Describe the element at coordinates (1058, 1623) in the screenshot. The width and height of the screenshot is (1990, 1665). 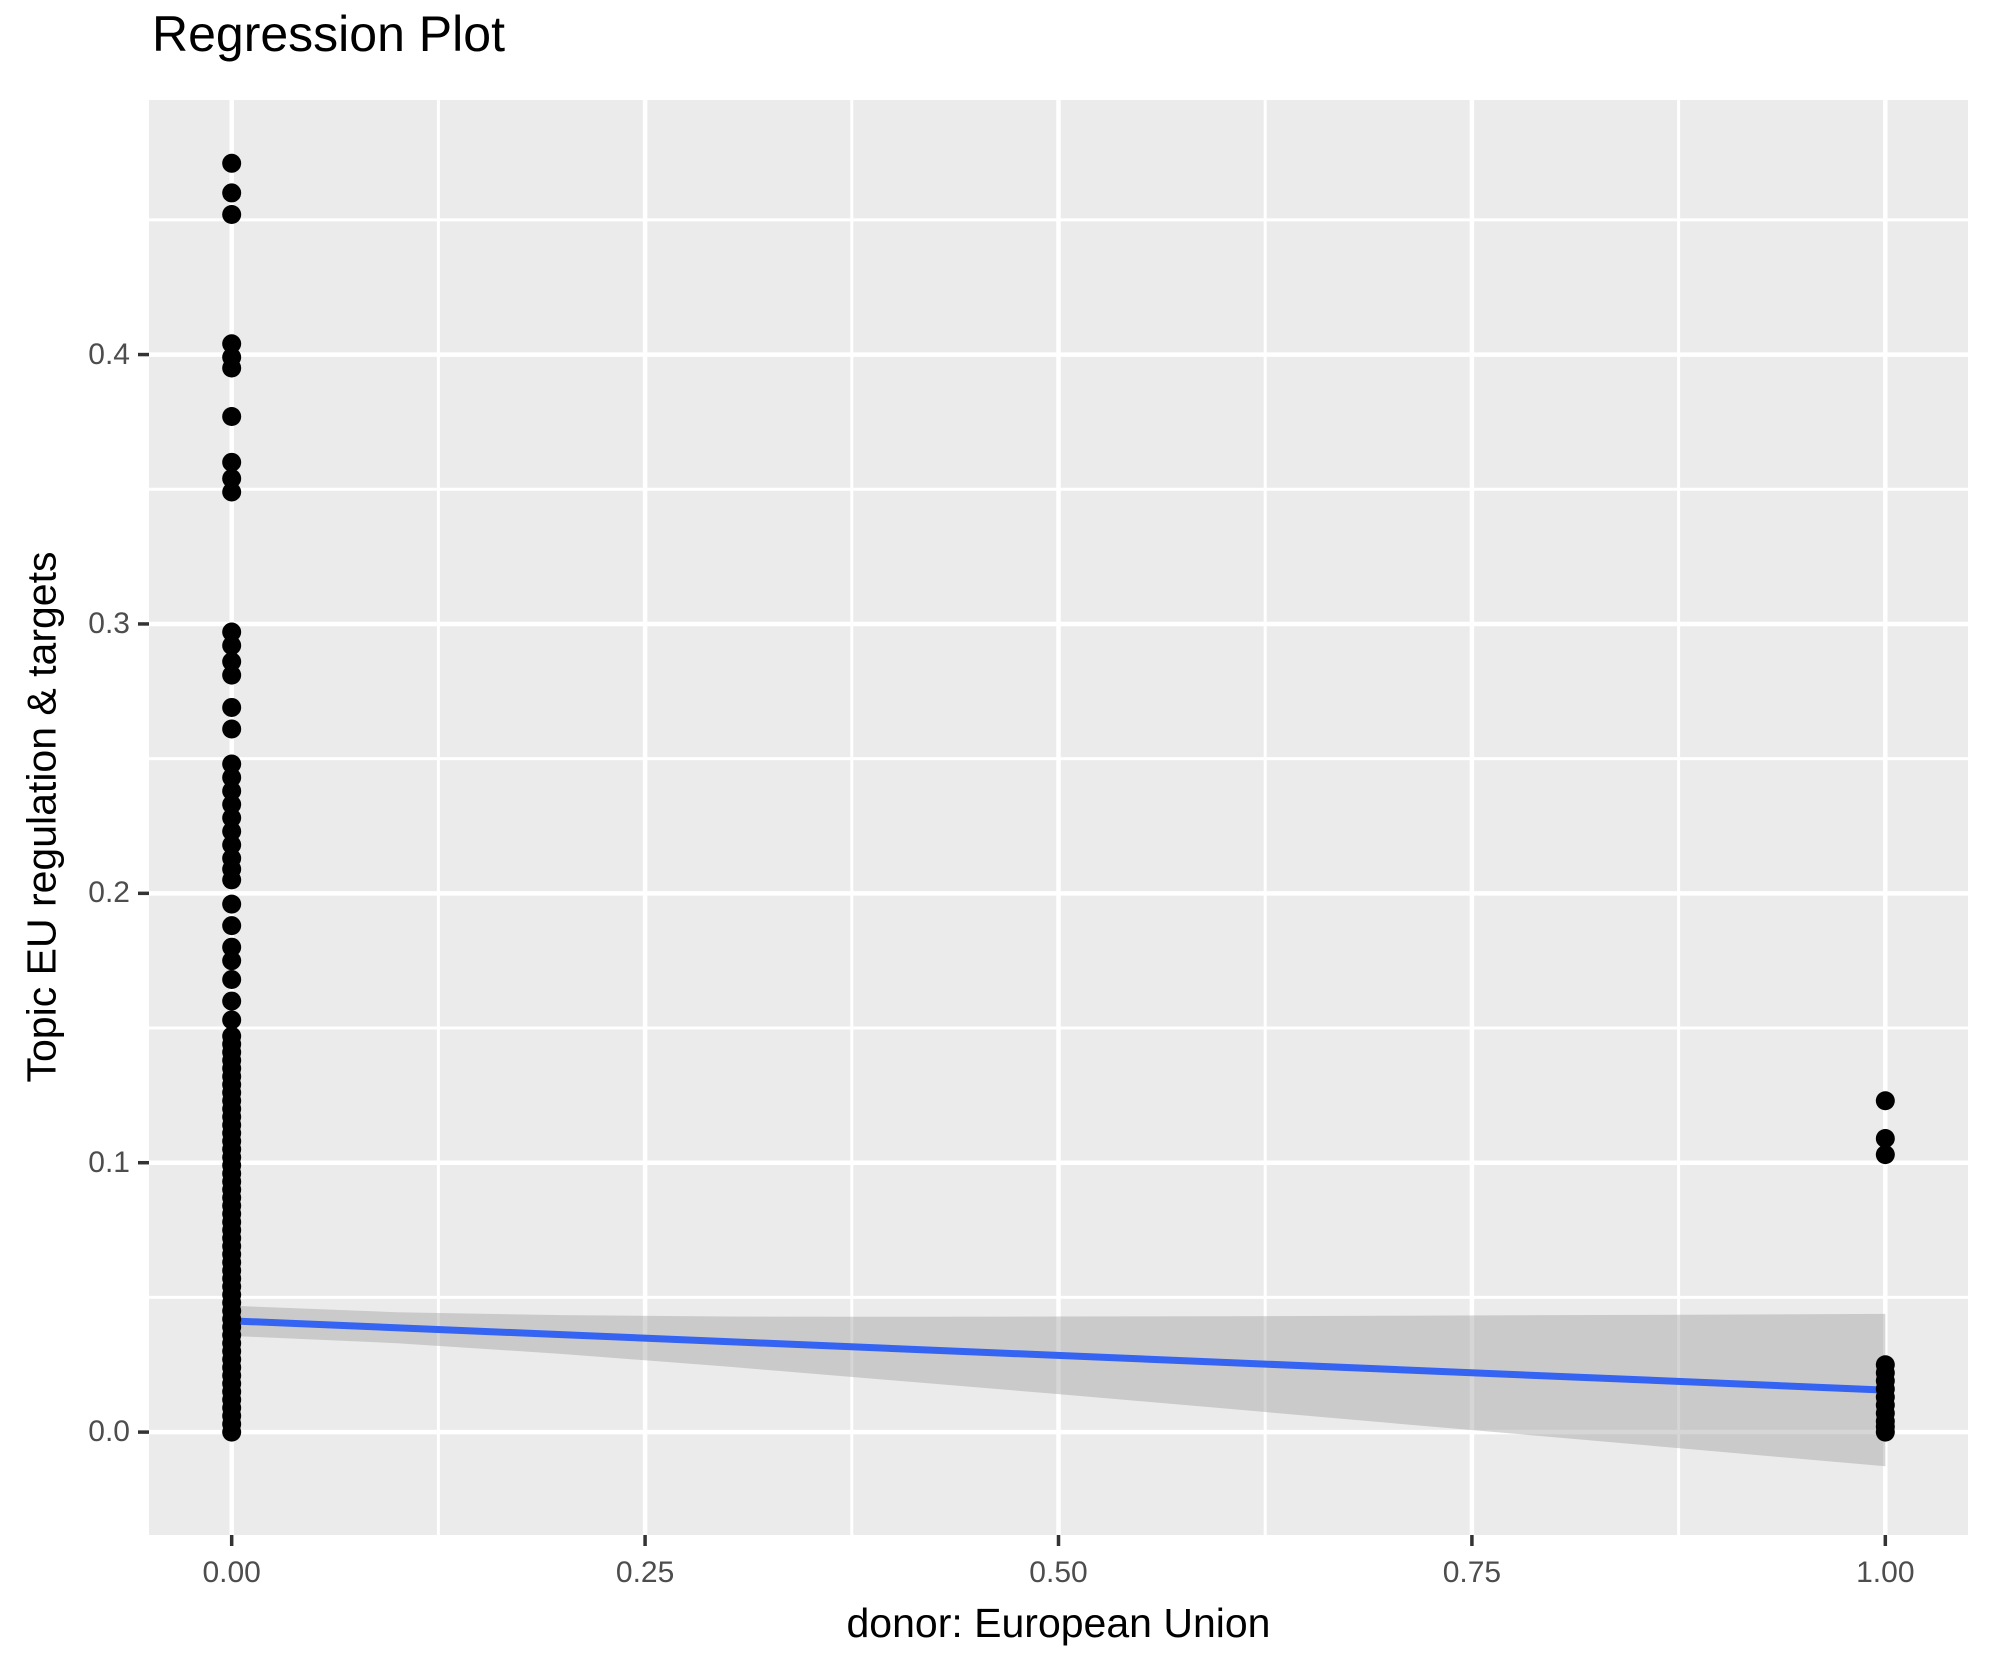
I see `x-axis-title: donor: European Union` at that location.